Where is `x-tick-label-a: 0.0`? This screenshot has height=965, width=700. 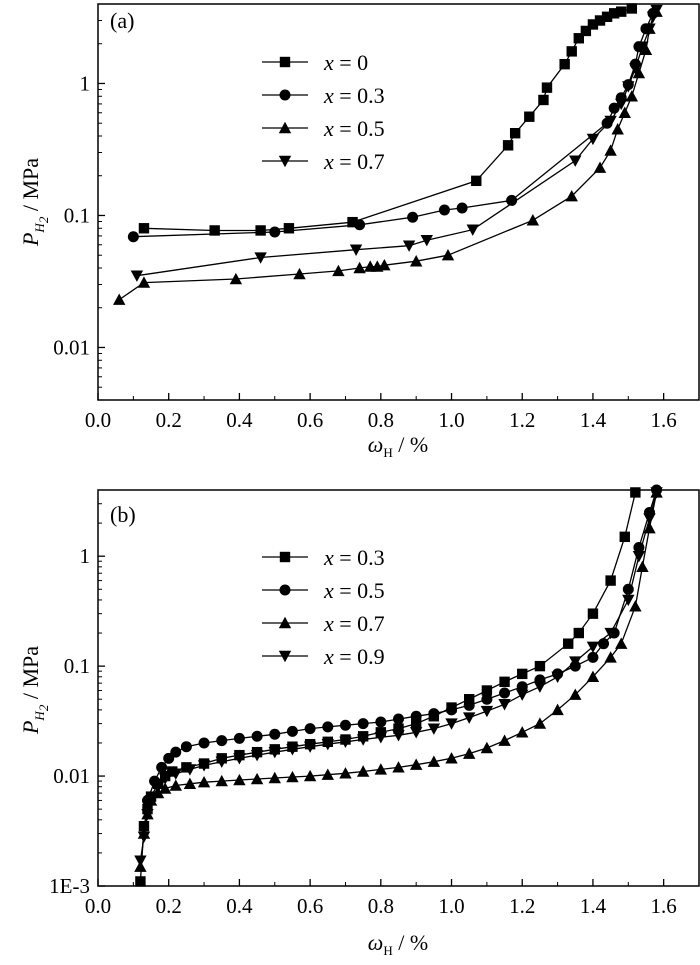
x-tick-label-a: 0.0 is located at coordinates (98, 420).